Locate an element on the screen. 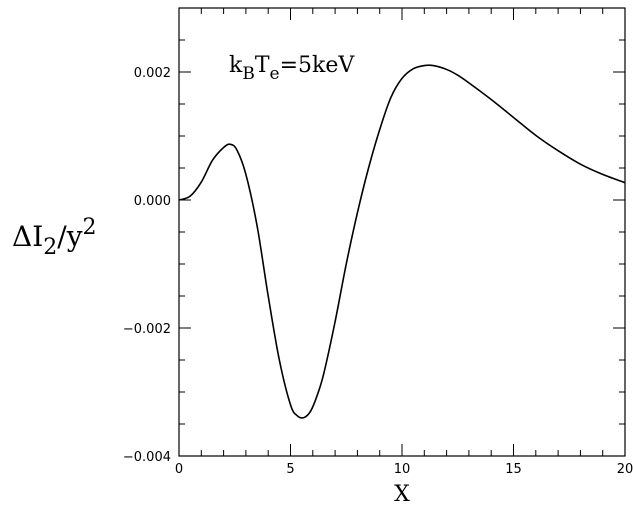  temperature-annotation: kBTe=5keV is located at coordinates (292, 68).